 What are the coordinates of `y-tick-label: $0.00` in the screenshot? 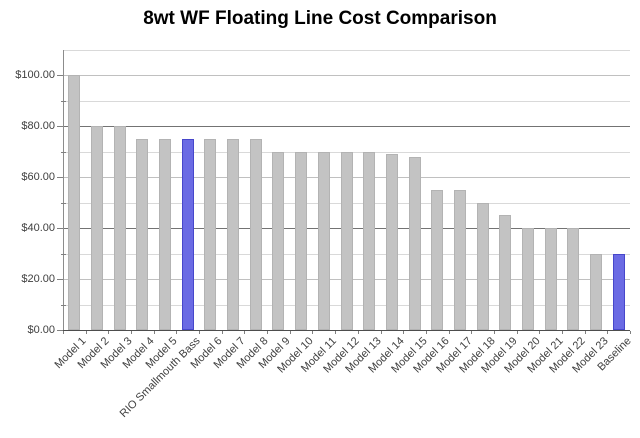 It's located at (41, 330).